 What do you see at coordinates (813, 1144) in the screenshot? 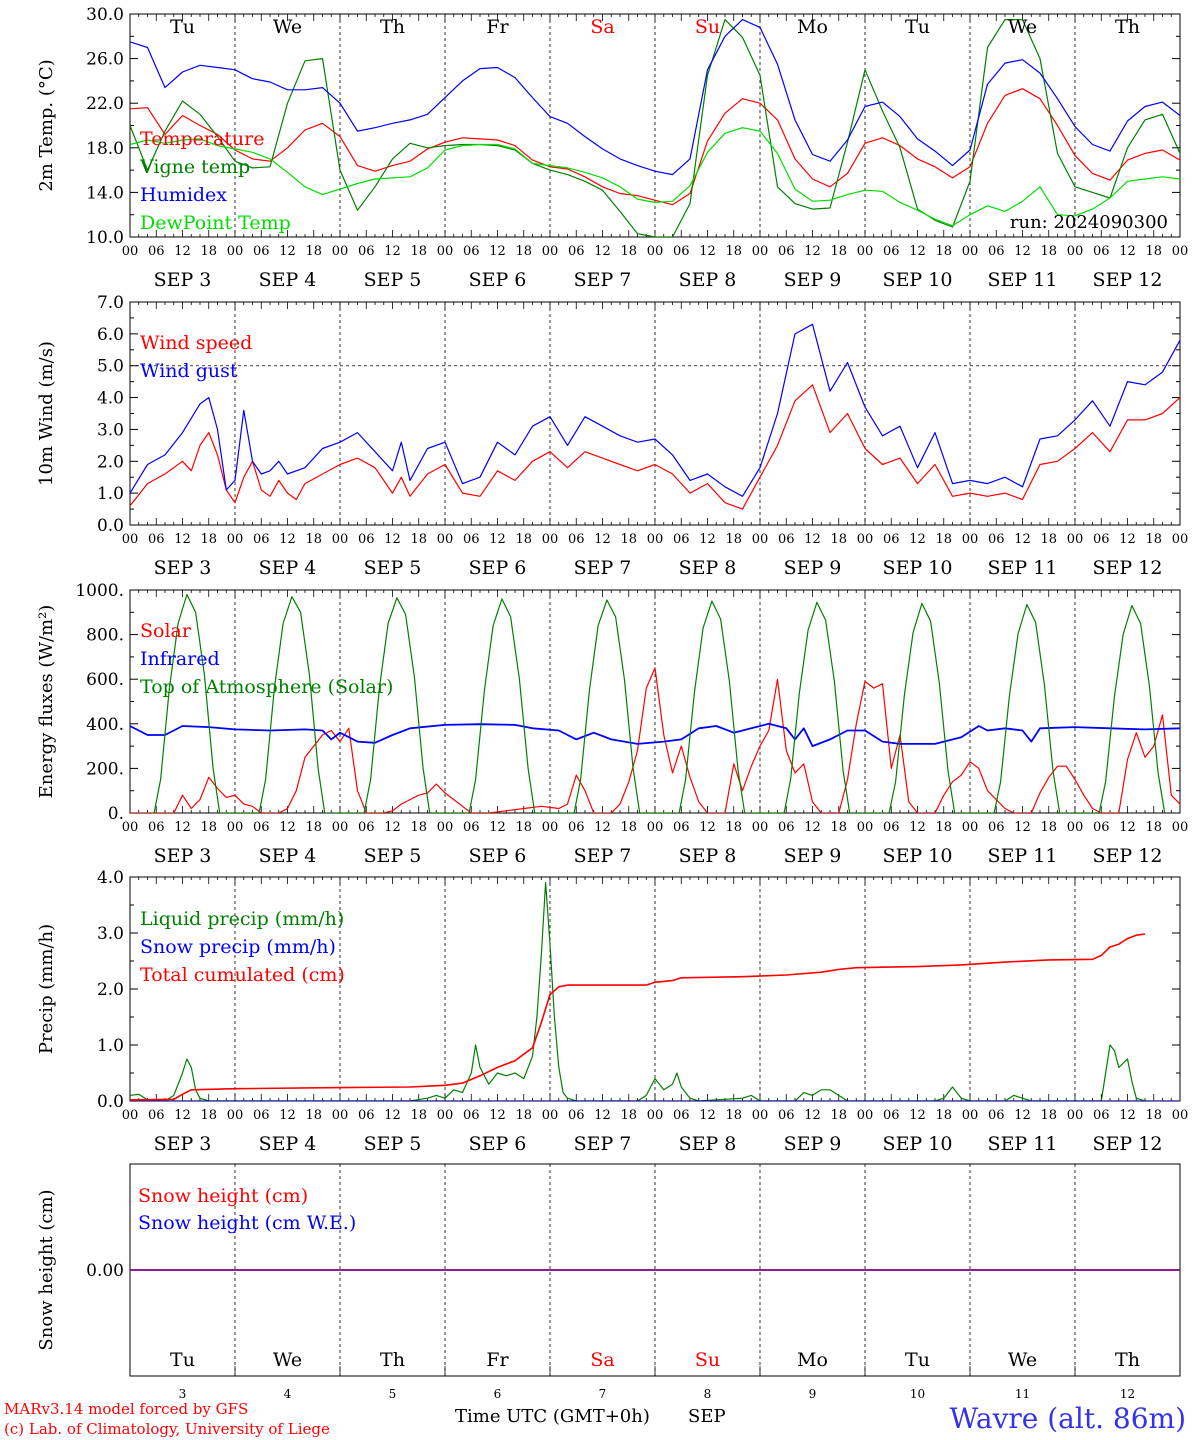
I see `date-label: SEP 9` at bounding box center [813, 1144].